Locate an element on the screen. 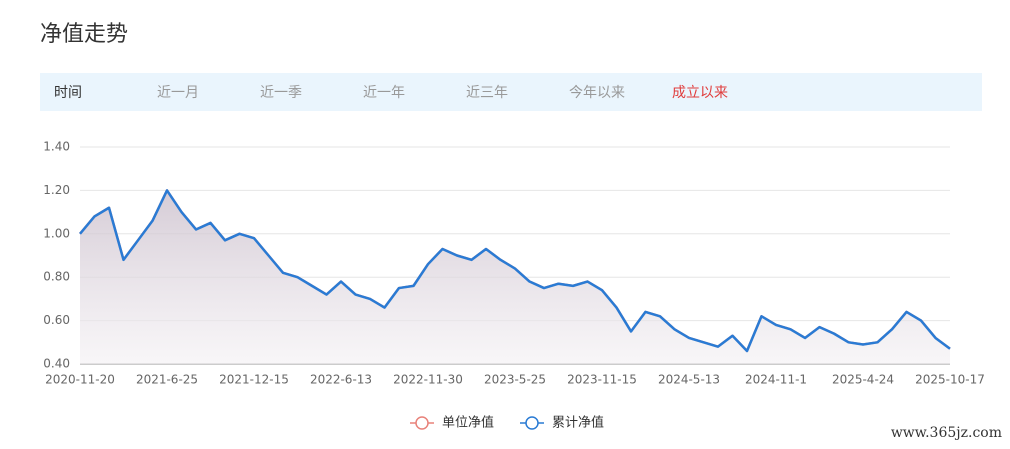 The height and width of the screenshot is (449, 1010). x-tick-label: 2024-11-1 is located at coordinates (776, 380).